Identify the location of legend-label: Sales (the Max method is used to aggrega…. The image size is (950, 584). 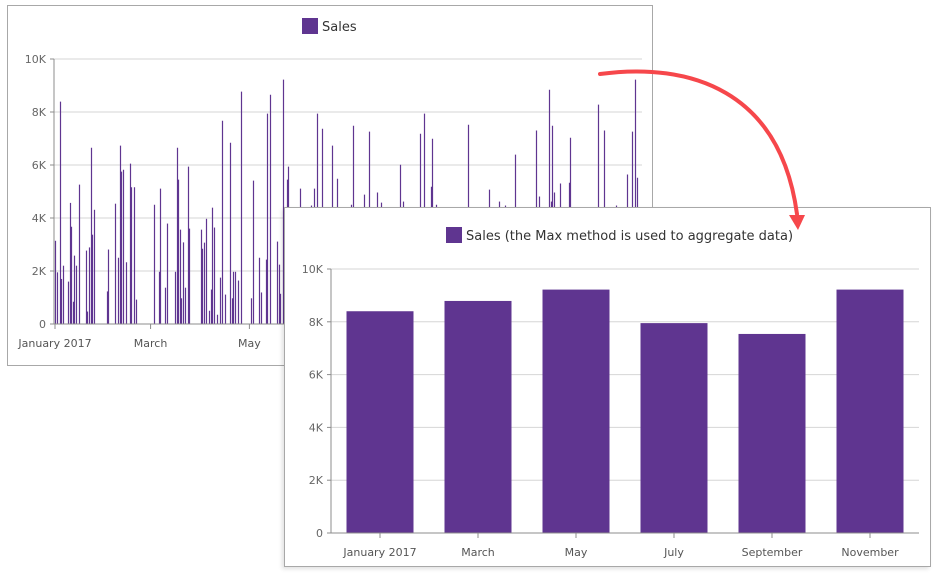
(629, 236).